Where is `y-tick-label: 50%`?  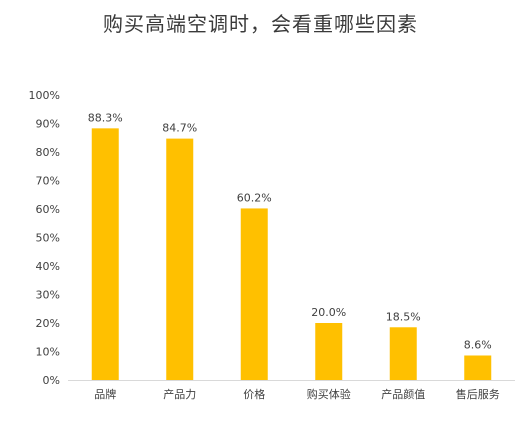
y-tick-label: 50% is located at coordinates (48, 238).